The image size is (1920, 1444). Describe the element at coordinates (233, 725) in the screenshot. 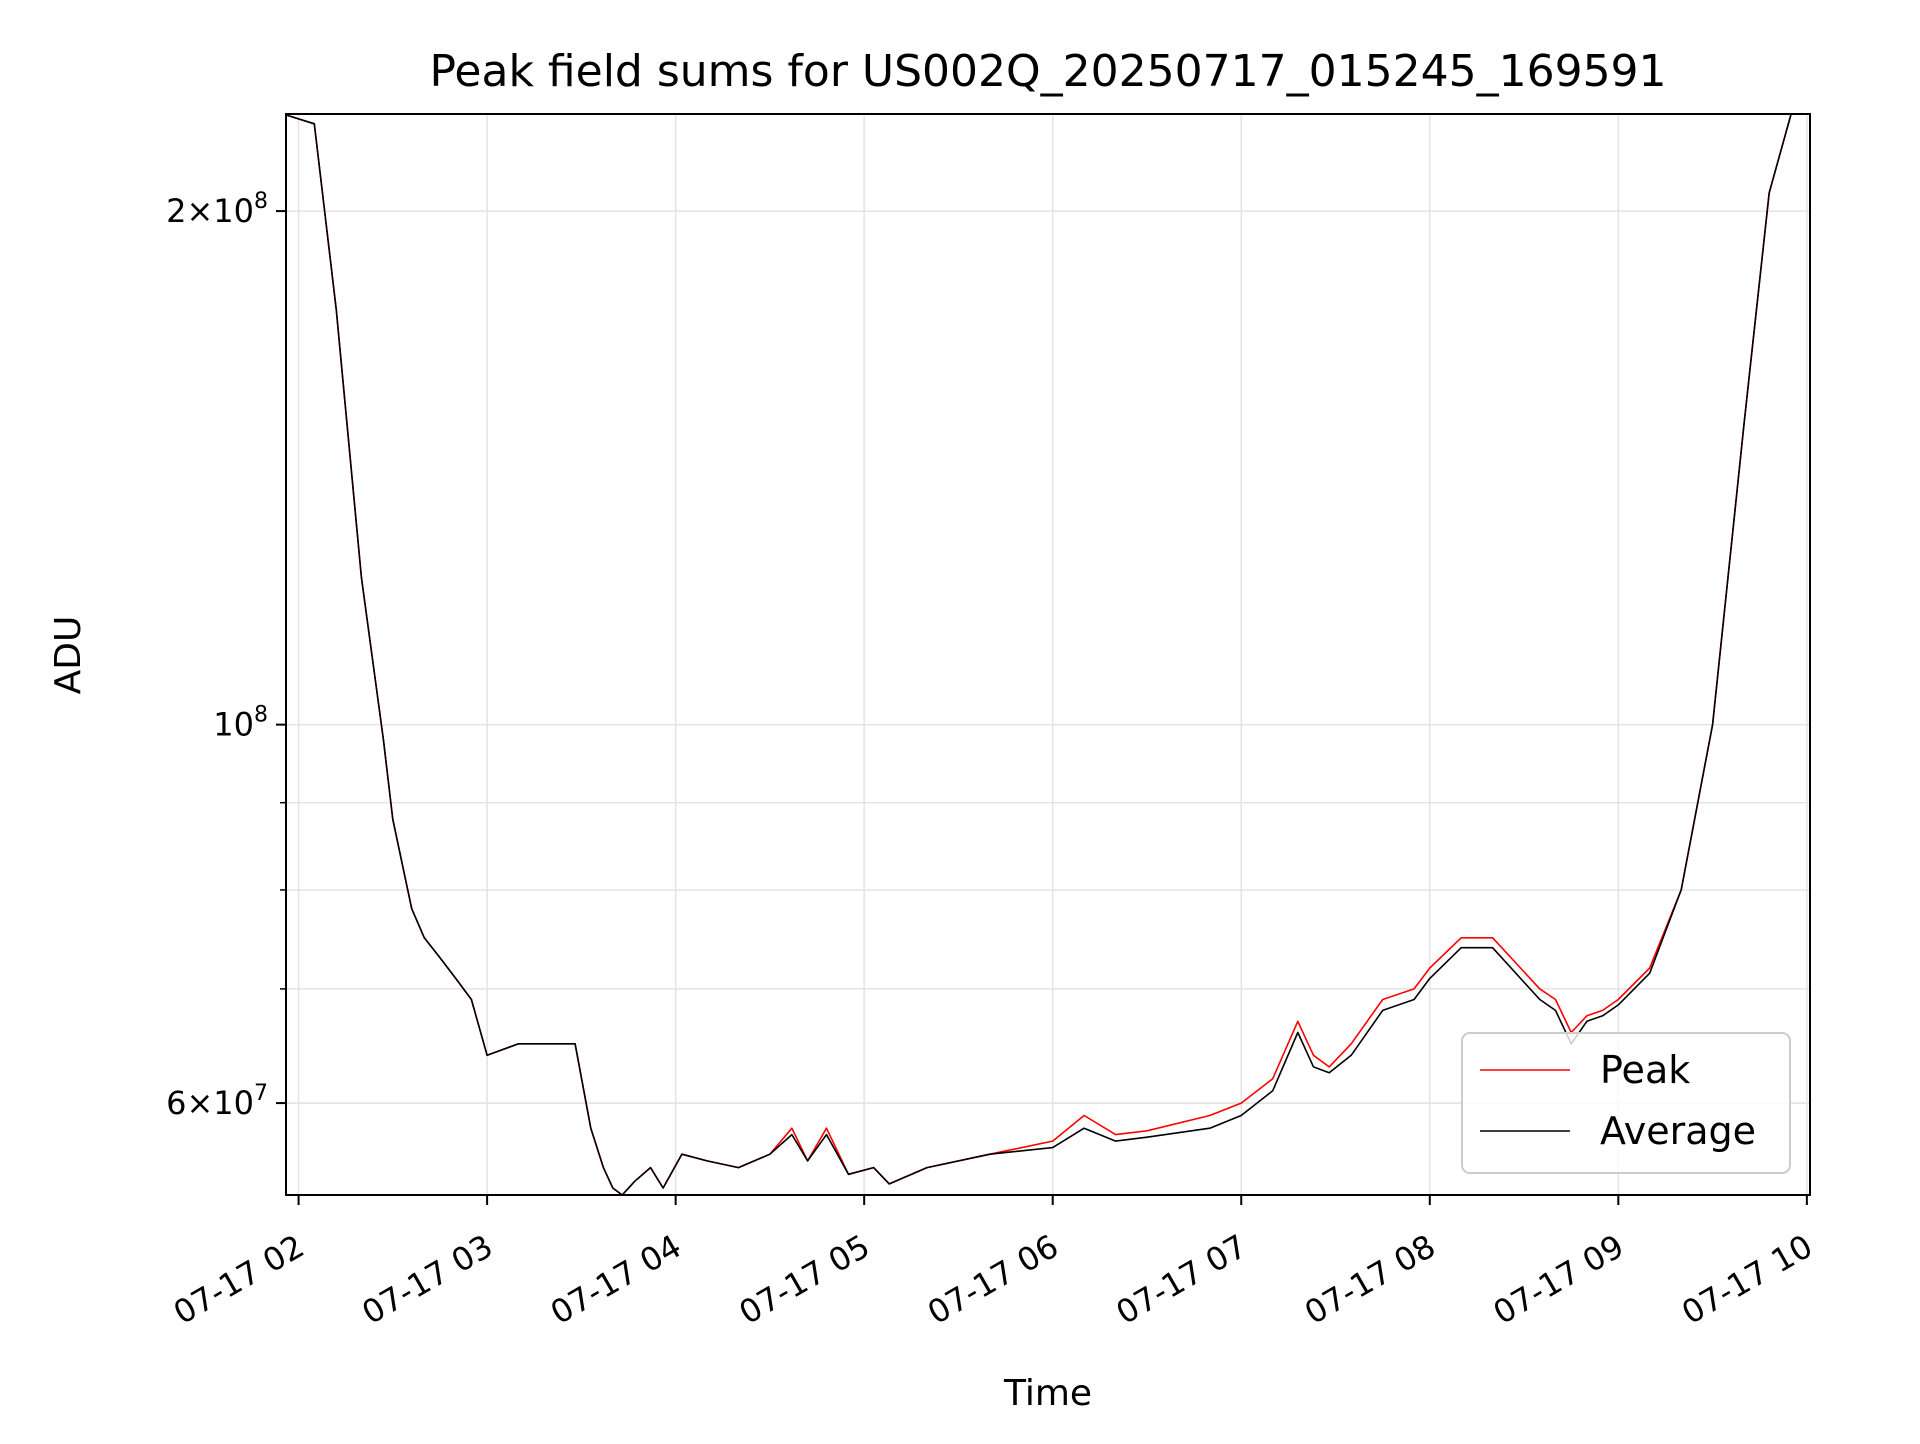

I see `y-tick-label-base: 10` at that location.